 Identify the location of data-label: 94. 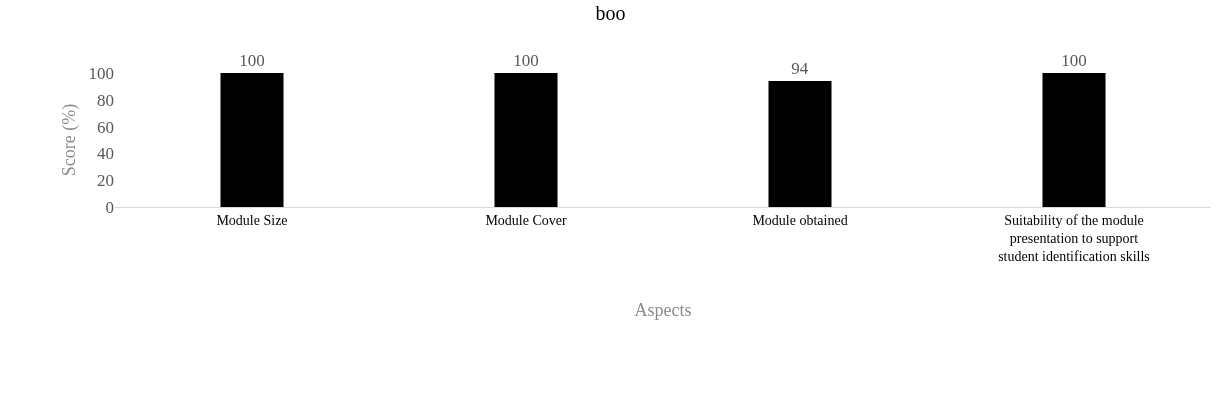
(800, 69).